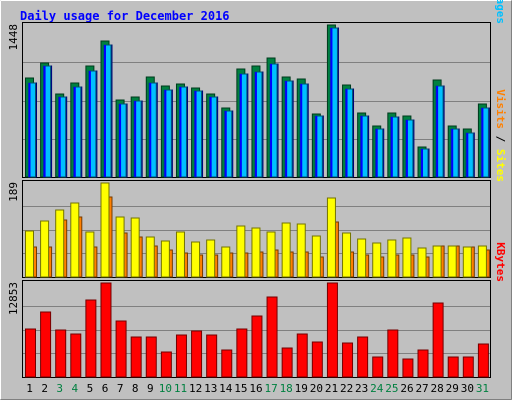 The image size is (512, 400). I want to click on x-tick-label-11: 11, so click(180, 388).